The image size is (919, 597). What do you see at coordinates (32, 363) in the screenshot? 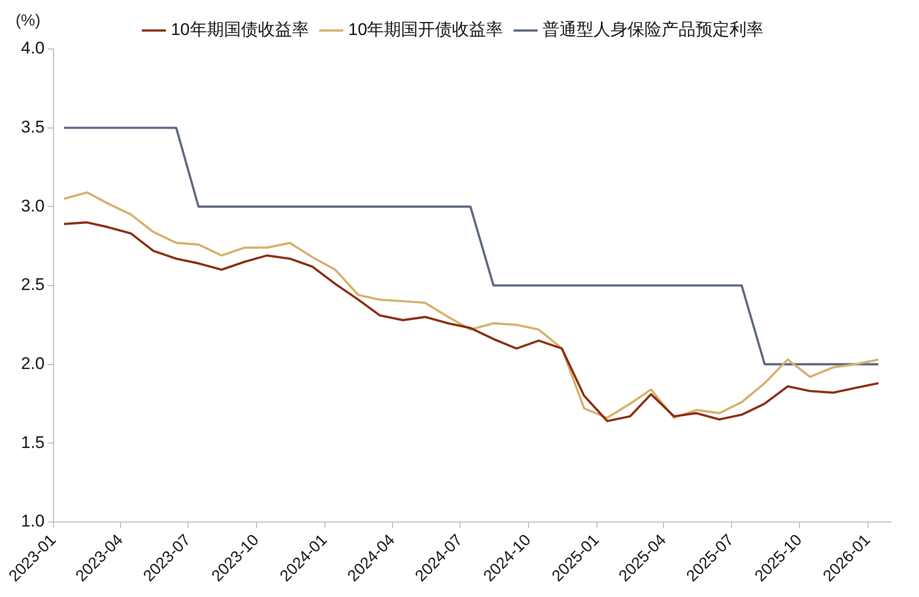
I see `y-tick-label: 2.0` at bounding box center [32, 363].